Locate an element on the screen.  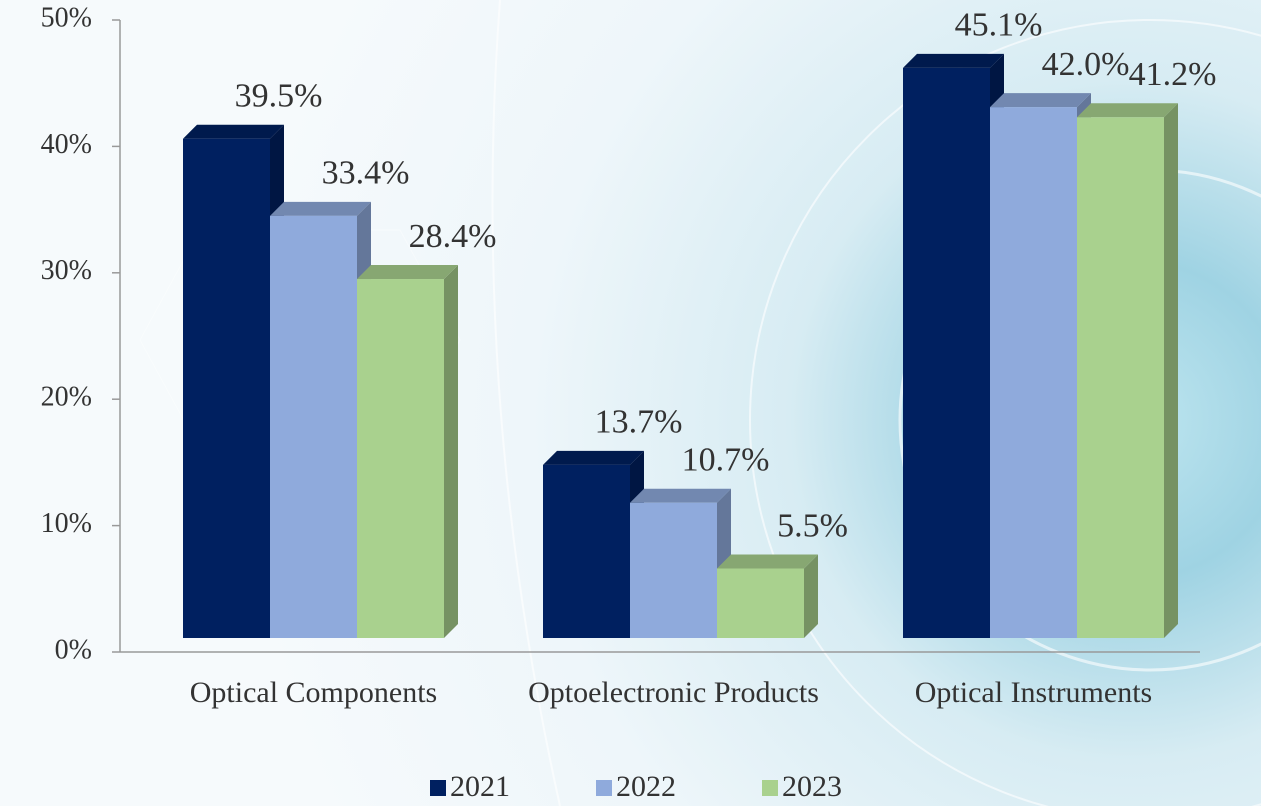
data-label: 28.4% is located at coordinates (453, 236).